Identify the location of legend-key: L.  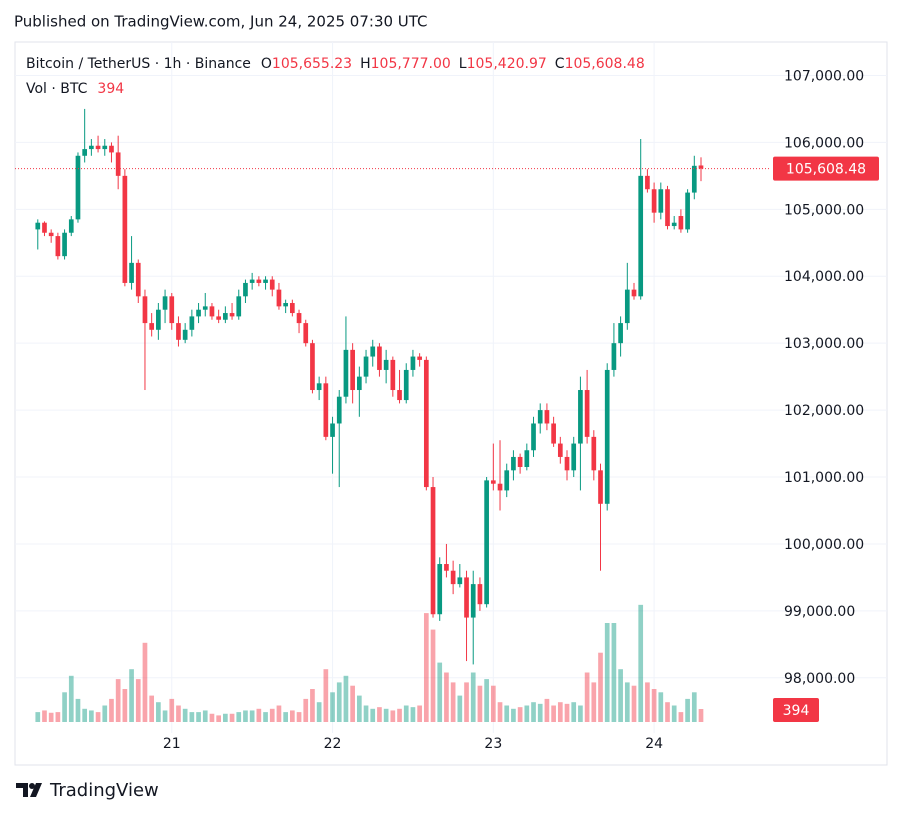
(463, 64).